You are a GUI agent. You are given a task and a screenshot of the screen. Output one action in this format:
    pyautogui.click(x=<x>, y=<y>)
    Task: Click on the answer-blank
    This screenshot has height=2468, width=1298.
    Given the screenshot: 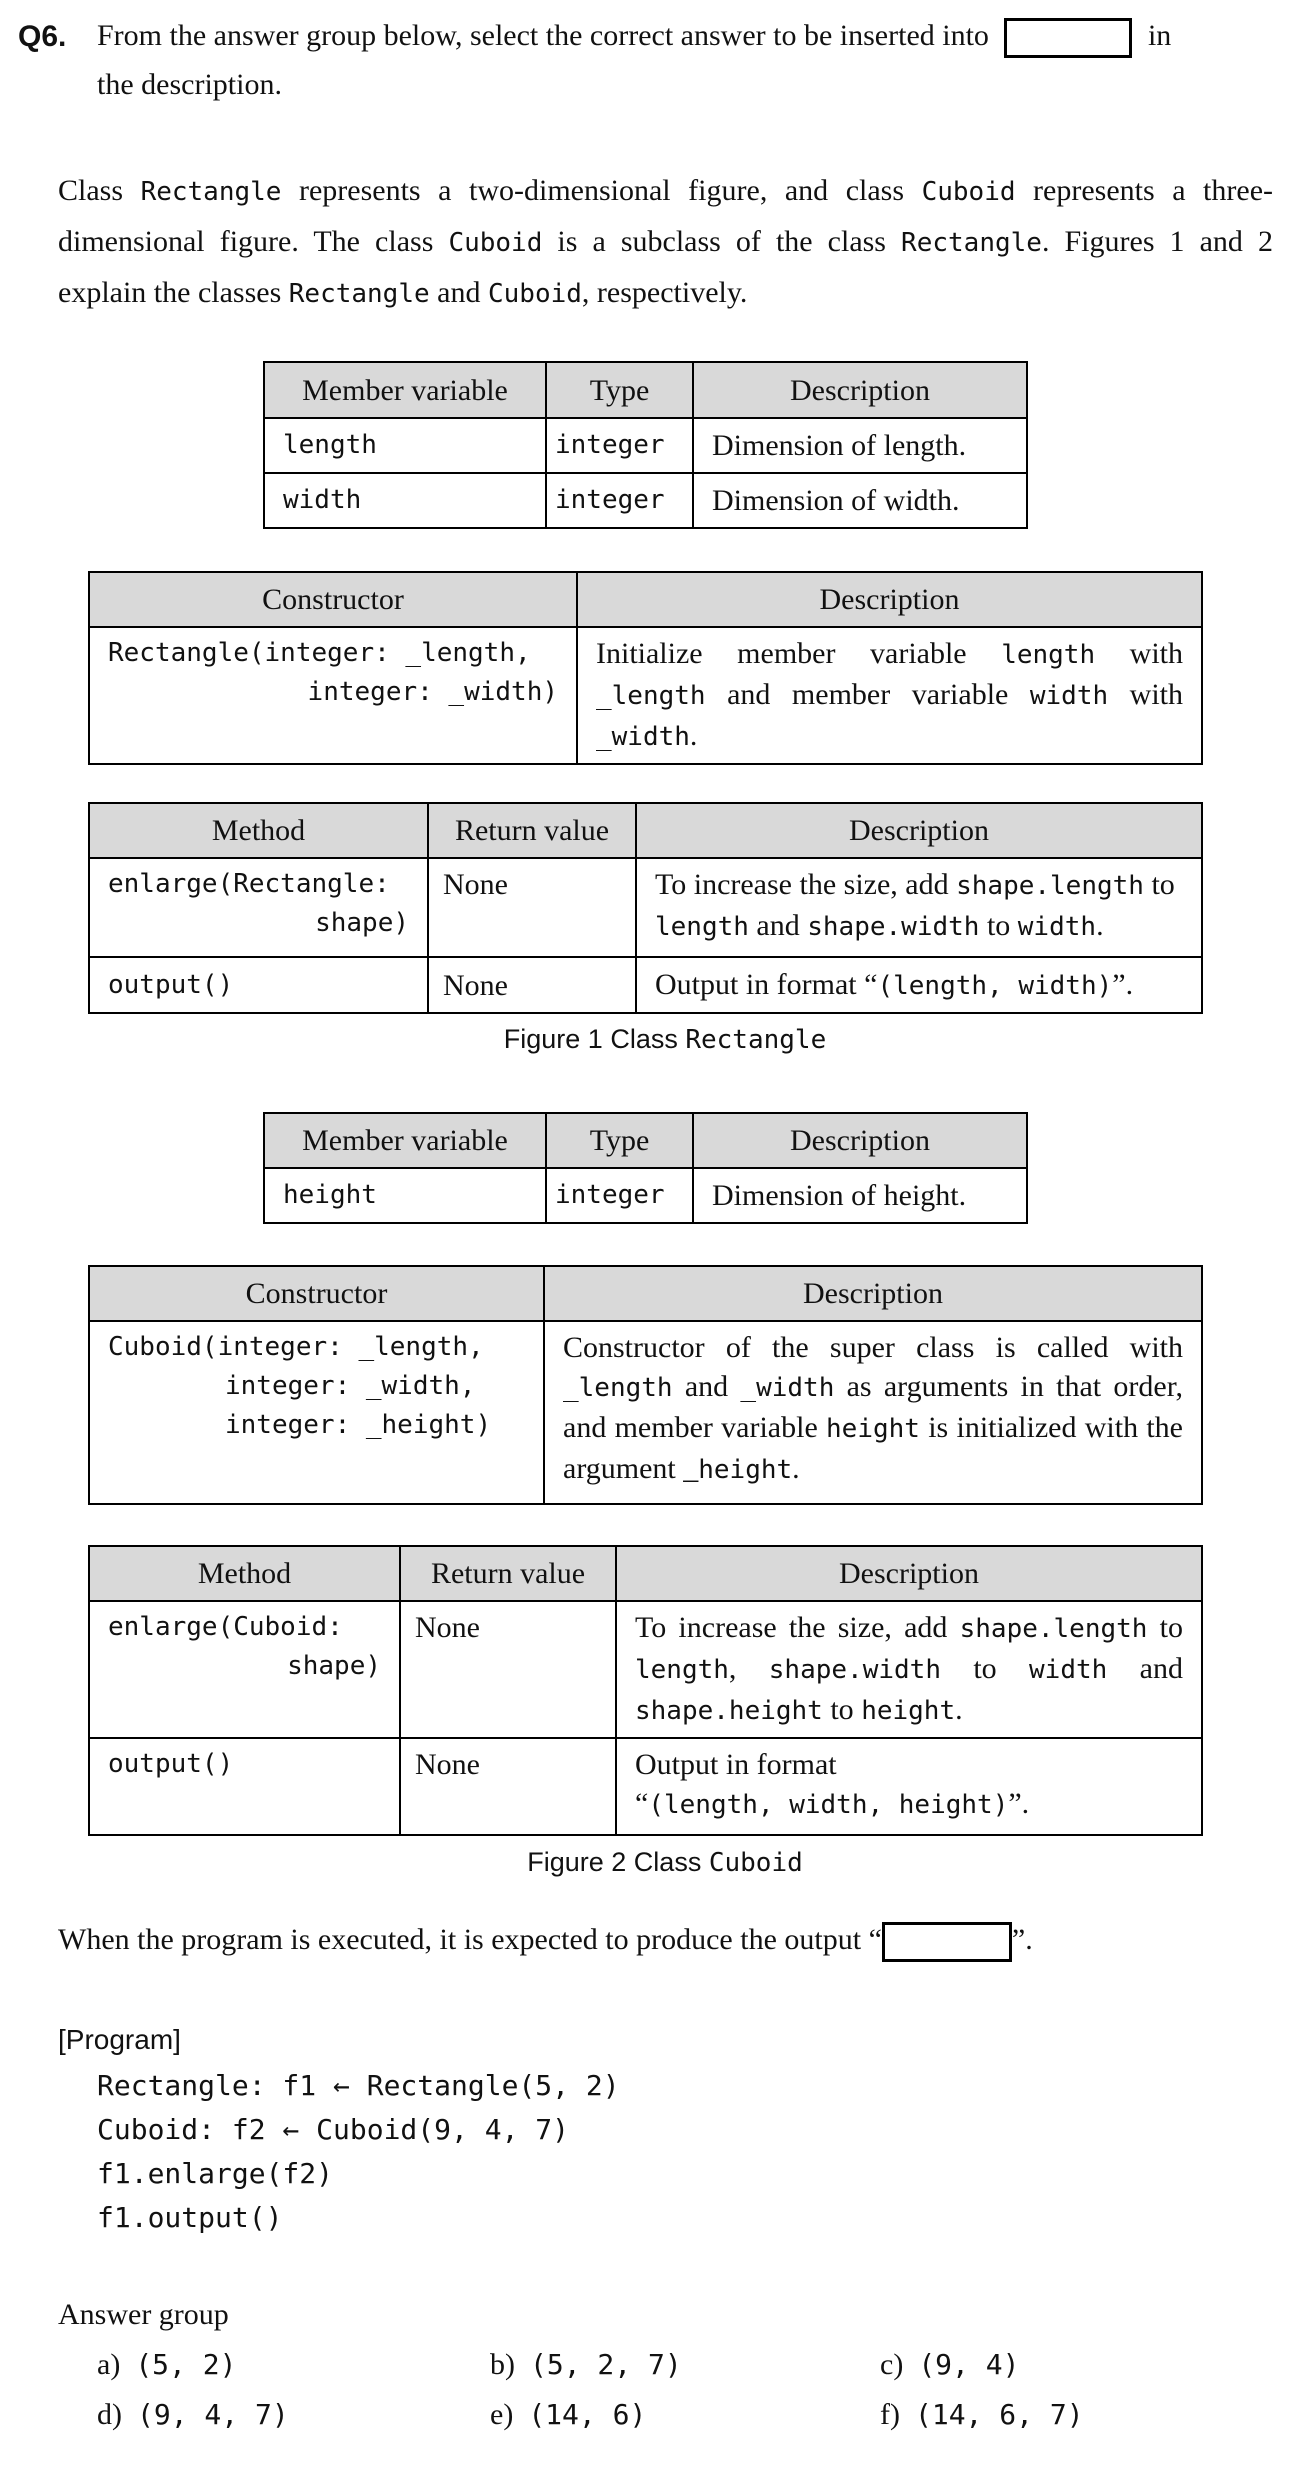 What is the action you would take?
    pyautogui.click(x=1068, y=38)
    